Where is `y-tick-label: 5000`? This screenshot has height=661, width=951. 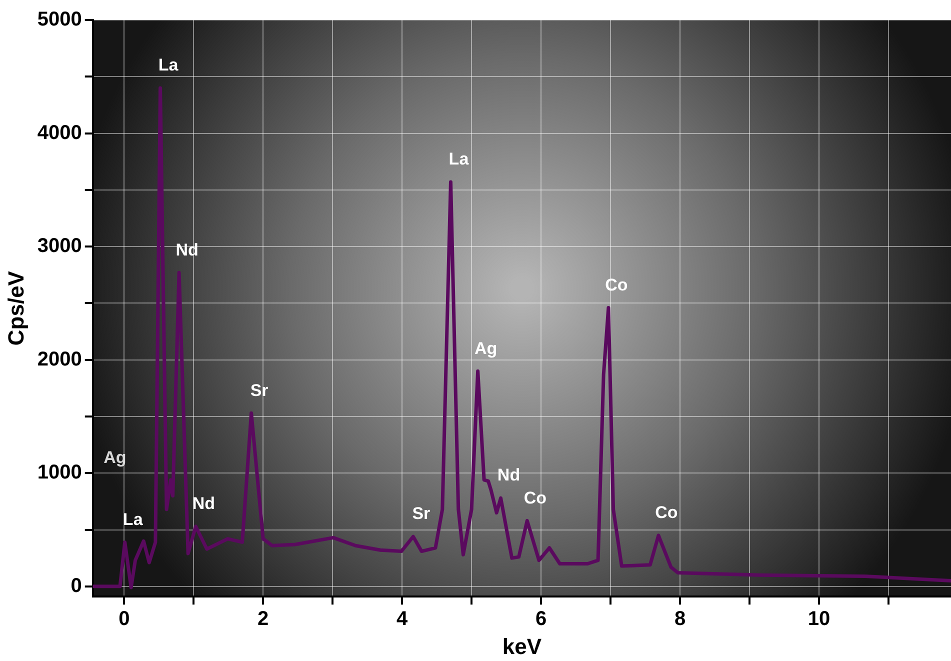
y-tick-label: 5000 is located at coordinates (59, 19).